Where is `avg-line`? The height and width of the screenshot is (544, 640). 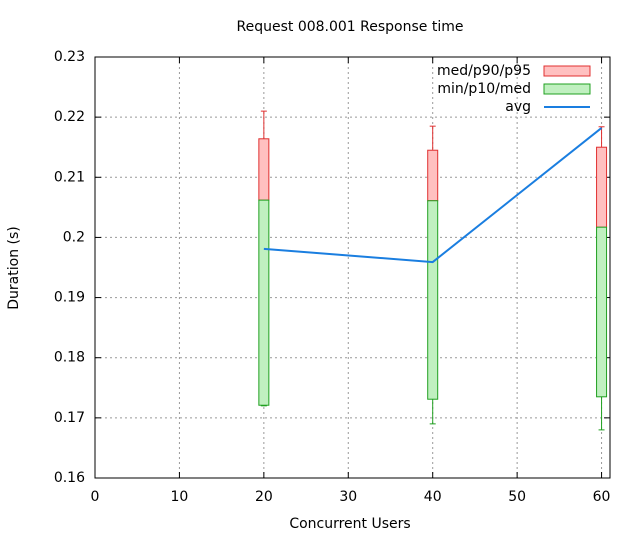 avg-line is located at coordinates (433, 195).